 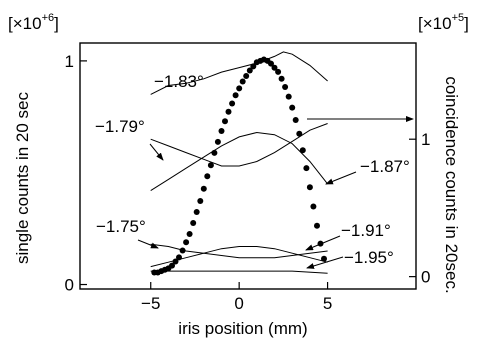 What do you see at coordinates (22, 178) in the screenshot?
I see `y-axis-left-label: single counts in 20 sec` at bounding box center [22, 178].